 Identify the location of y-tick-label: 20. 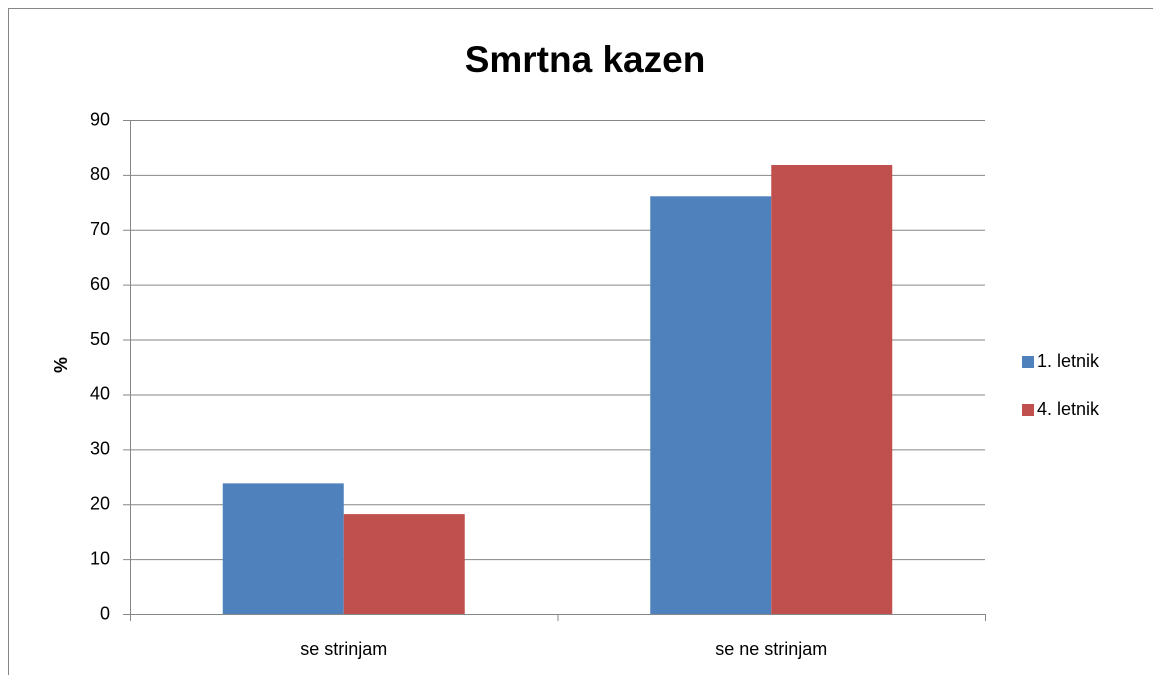
(100, 503).